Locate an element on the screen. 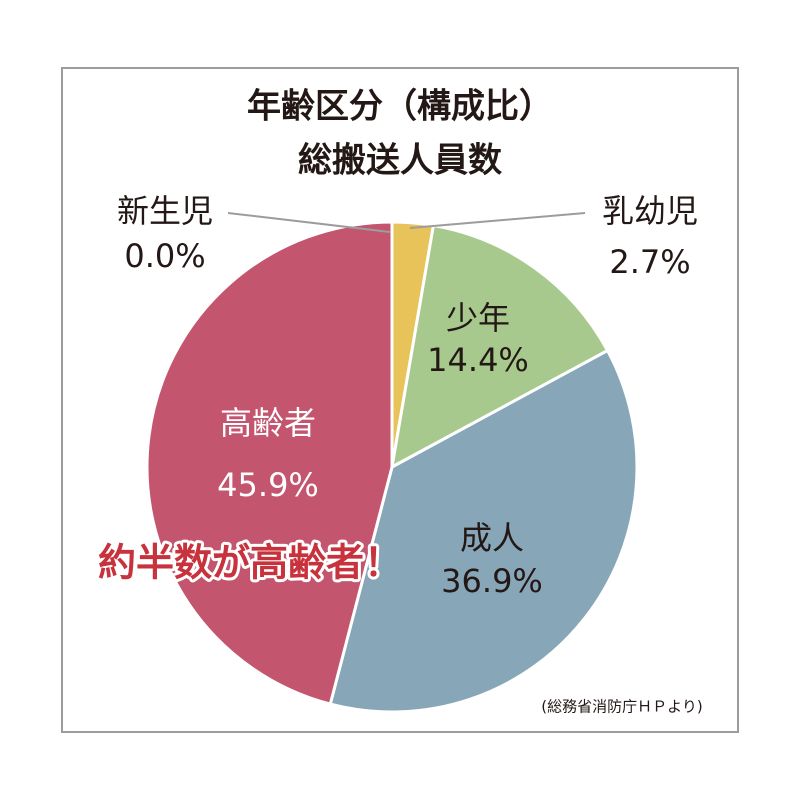  value-label: 45.9% is located at coordinates (268, 485).